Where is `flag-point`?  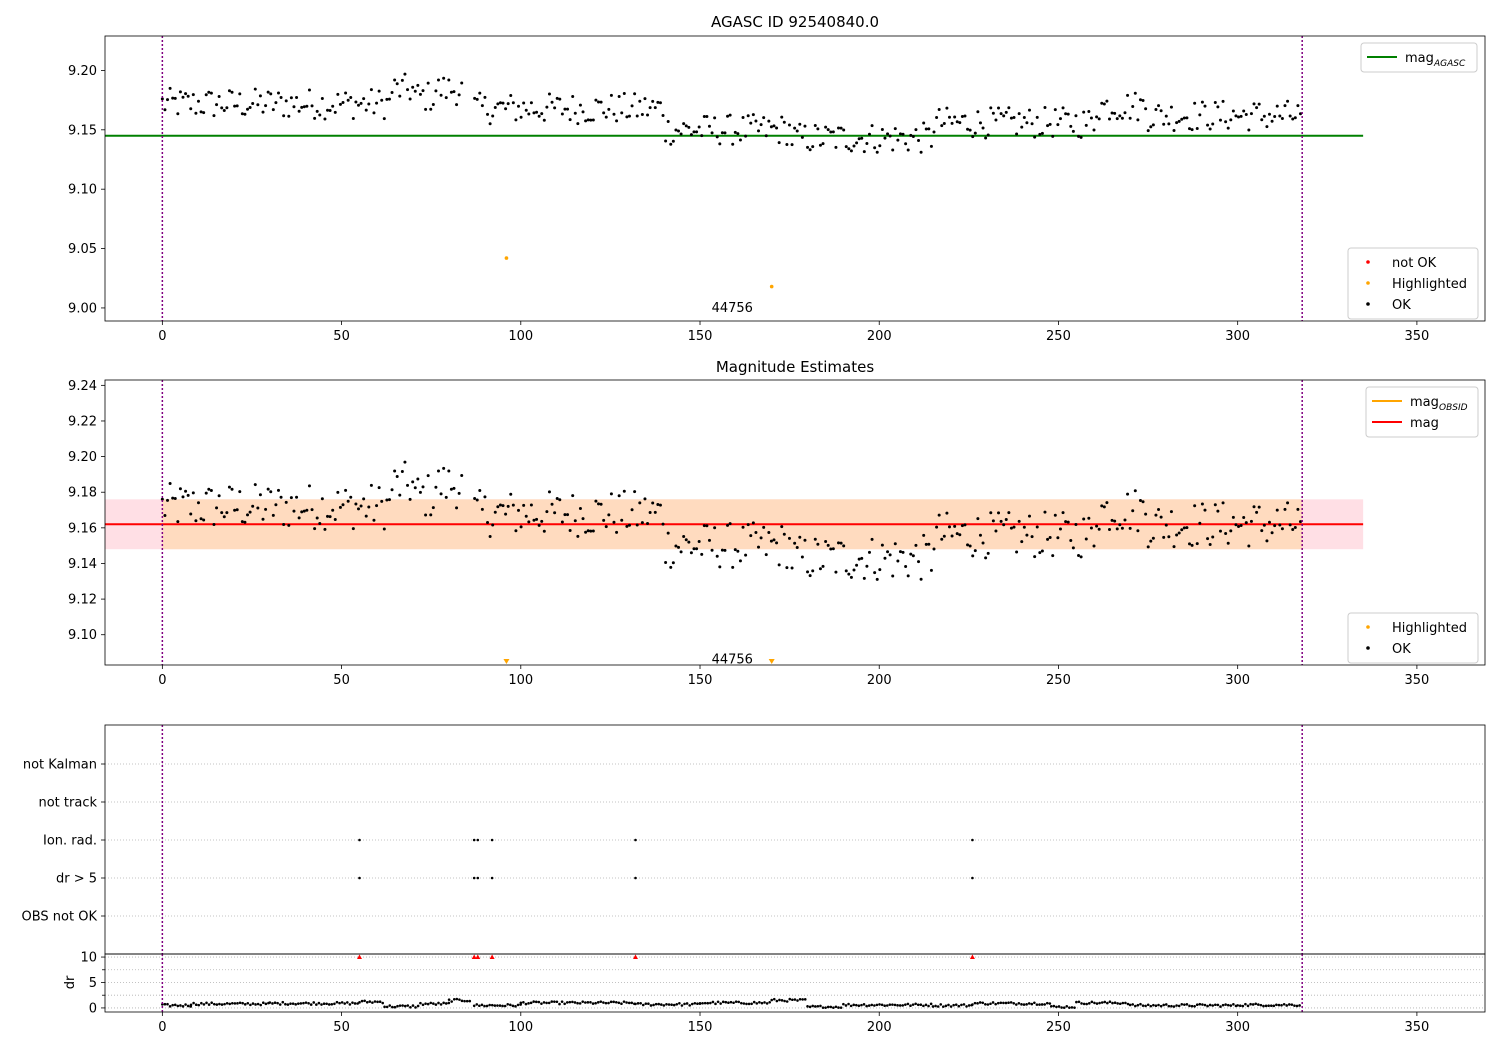 flag-point is located at coordinates (478, 878).